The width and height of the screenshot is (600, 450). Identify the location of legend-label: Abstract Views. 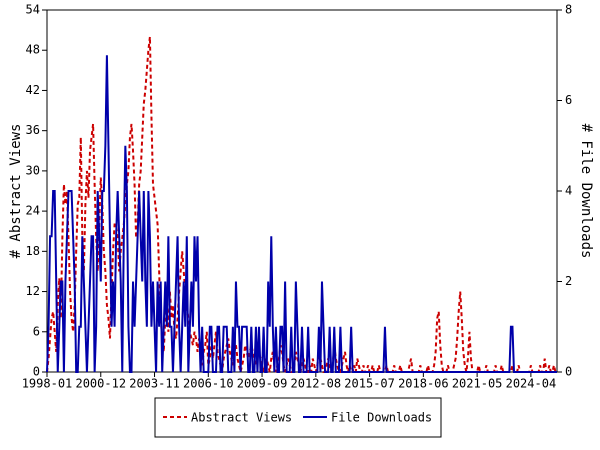
(241, 418).